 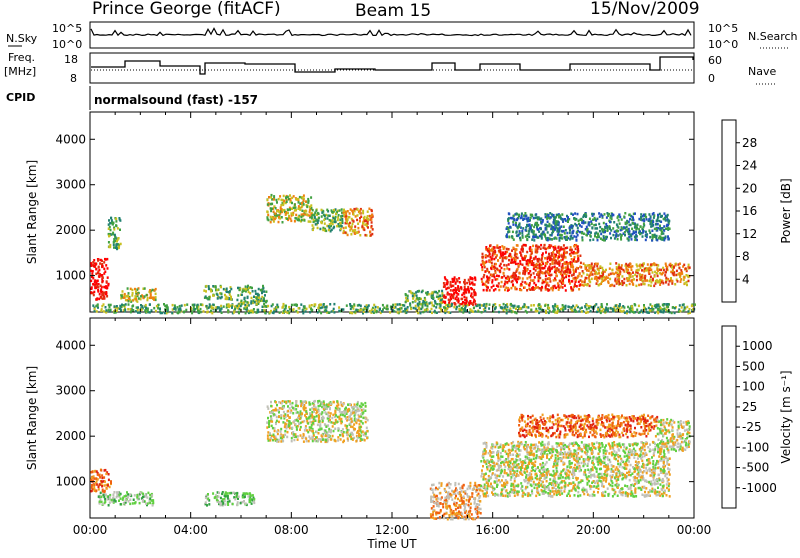 What do you see at coordinates (749, 143) in the screenshot?
I see `colorbar-tick-label: 28` at bounding box center [749, 143].